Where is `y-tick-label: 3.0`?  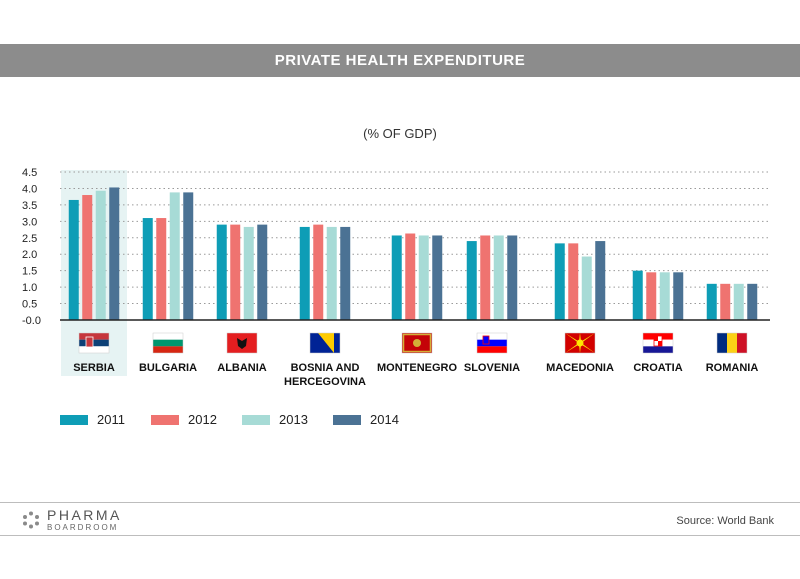
y-tick-label: 3.0 is located at coordinates (29, 222).